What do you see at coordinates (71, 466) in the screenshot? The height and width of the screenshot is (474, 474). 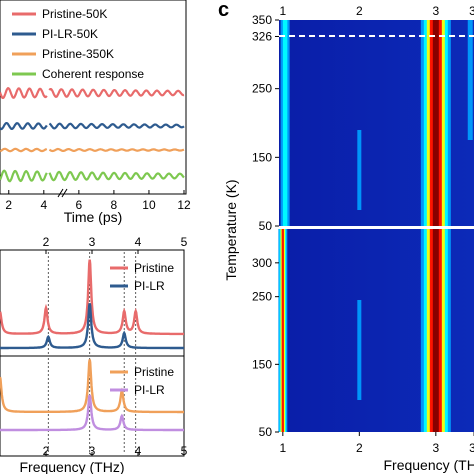 I see `spectra-x-axis-label: Frequency (THz)` at bounding box center [71, 466].